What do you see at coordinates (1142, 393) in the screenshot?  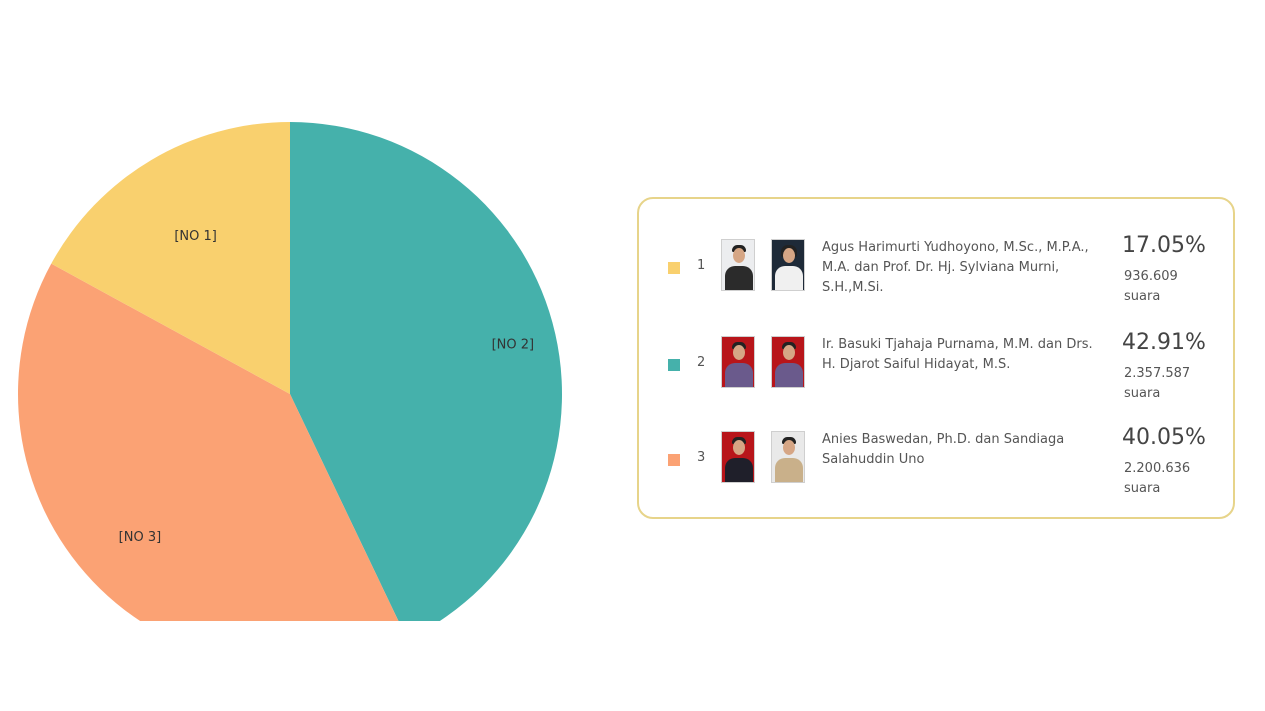 I see `votes-unit-2: suara` at bounding box center [1142, 393].